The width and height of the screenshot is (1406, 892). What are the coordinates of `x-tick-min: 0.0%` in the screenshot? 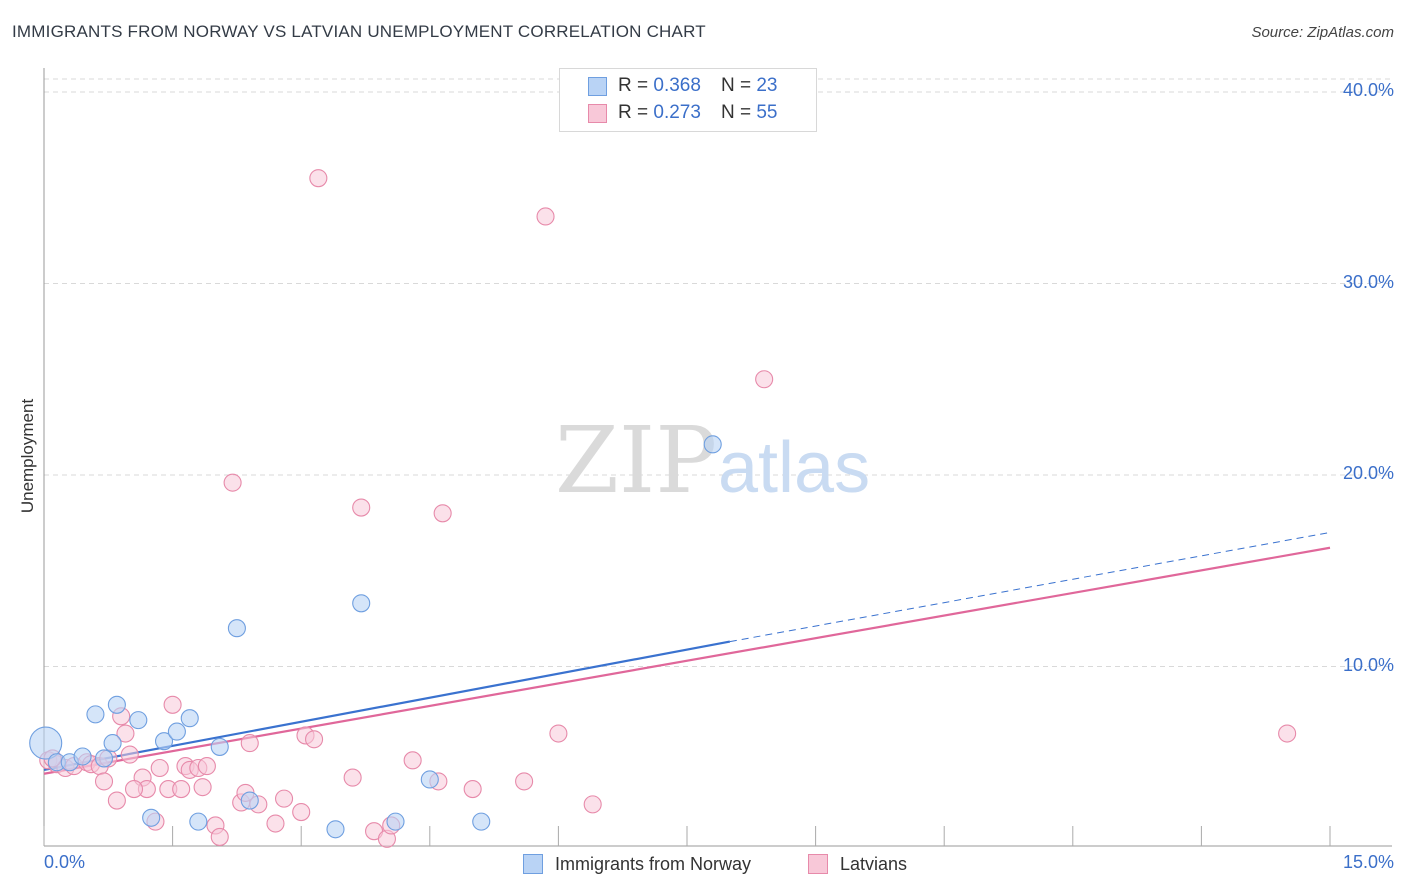 It's located at (65, 862).